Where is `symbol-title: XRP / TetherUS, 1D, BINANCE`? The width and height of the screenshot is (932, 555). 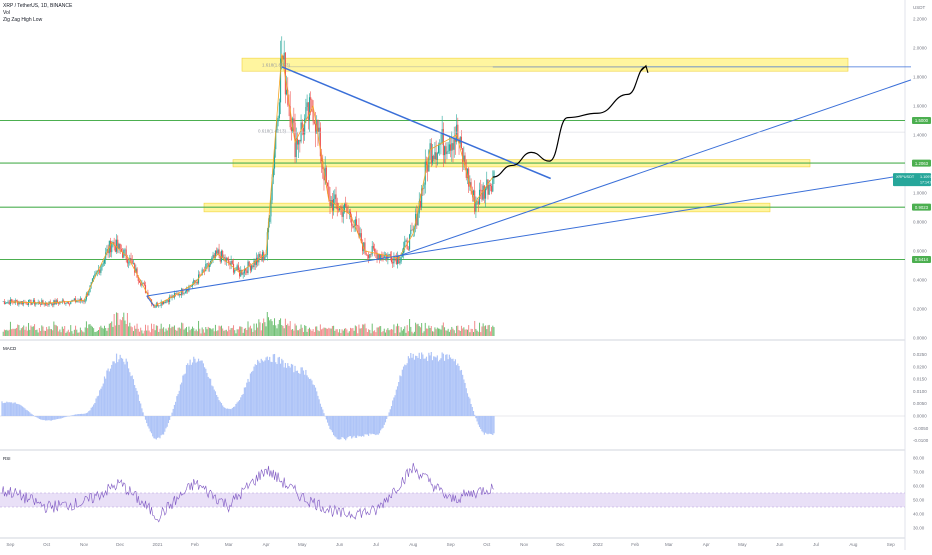 symbol-title: XRP / TetherUS, 1D, BINANCE is located at coordinates (37, 6).